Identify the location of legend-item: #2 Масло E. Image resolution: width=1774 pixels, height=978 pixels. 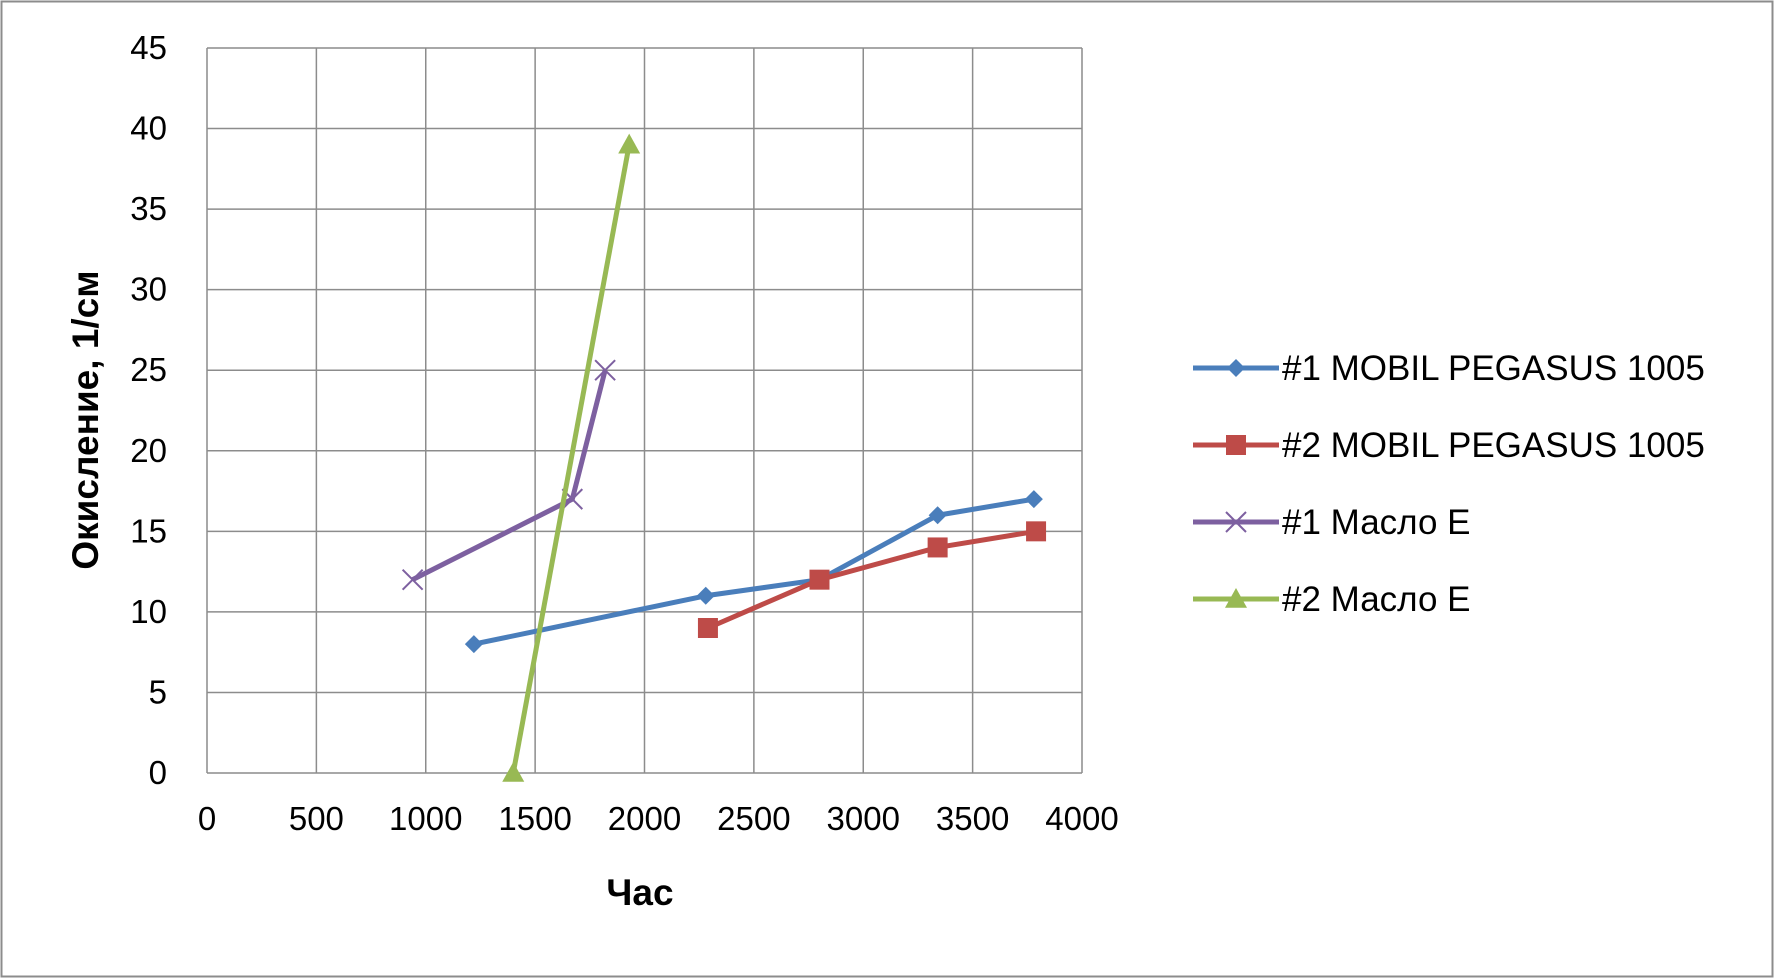
(1332, 599).